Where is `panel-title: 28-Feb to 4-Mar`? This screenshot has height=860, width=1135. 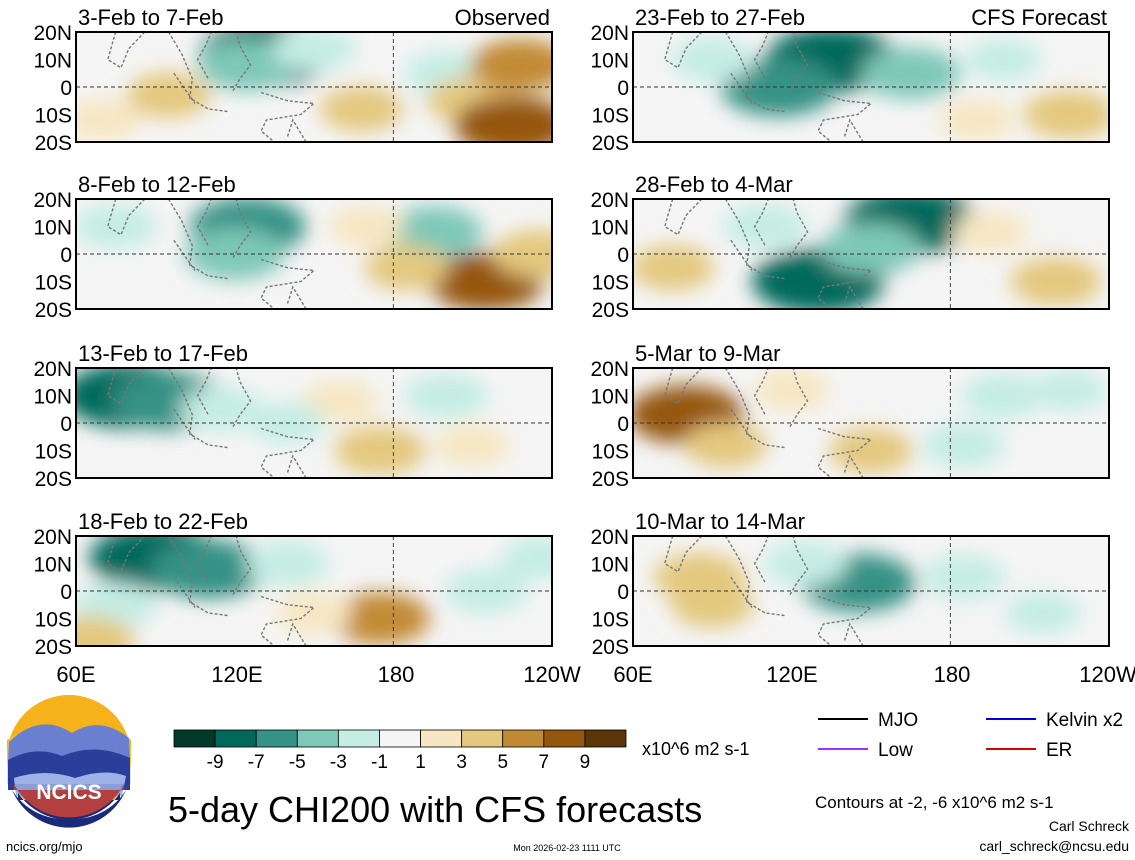 panel-title: 28-Feb to 4-Mar is located at coordinates (714, 184).